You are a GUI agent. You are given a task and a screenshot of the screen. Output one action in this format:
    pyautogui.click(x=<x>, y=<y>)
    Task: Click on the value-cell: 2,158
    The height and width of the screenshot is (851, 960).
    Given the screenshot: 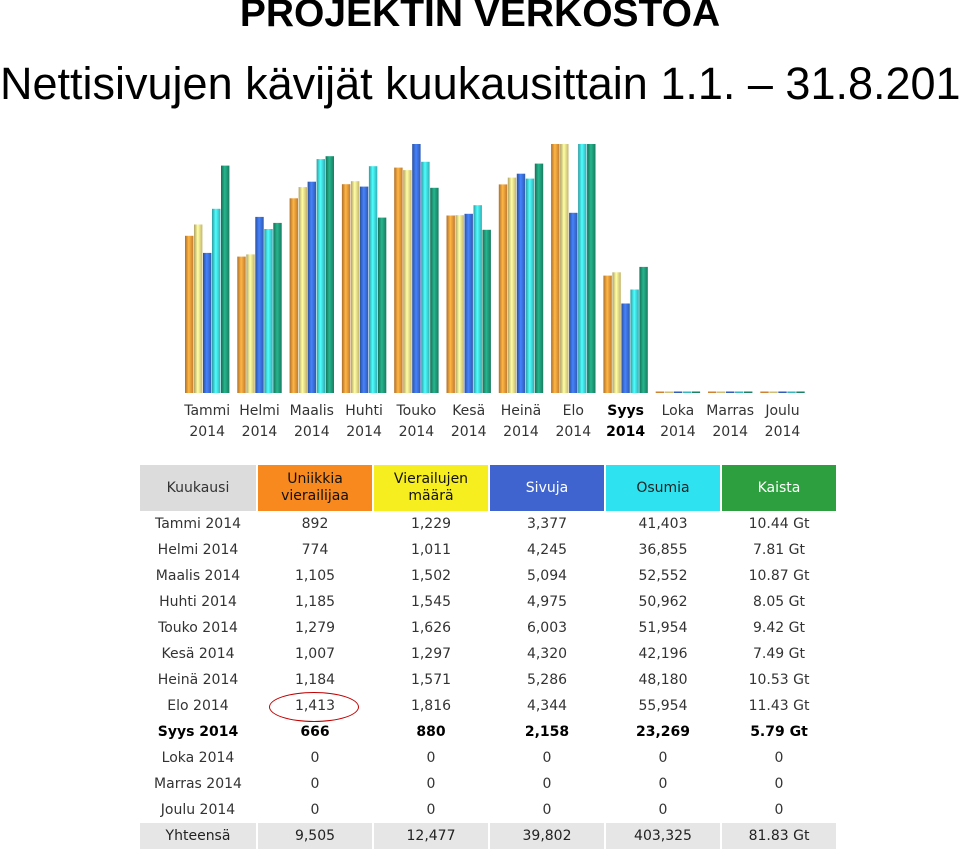 What is the action you would take?
    pyautogui.click(x=547, y=732)
    